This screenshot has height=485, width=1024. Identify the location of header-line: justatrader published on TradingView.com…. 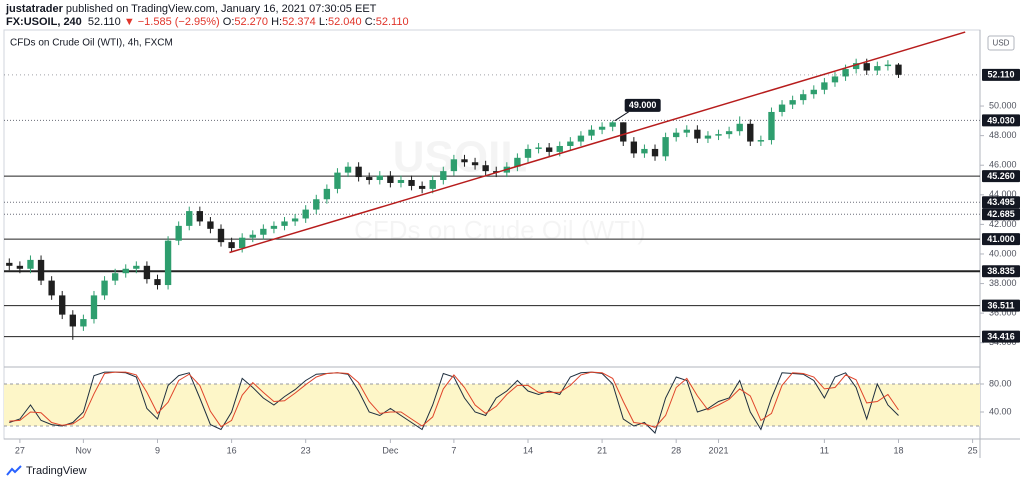
(191, 9).